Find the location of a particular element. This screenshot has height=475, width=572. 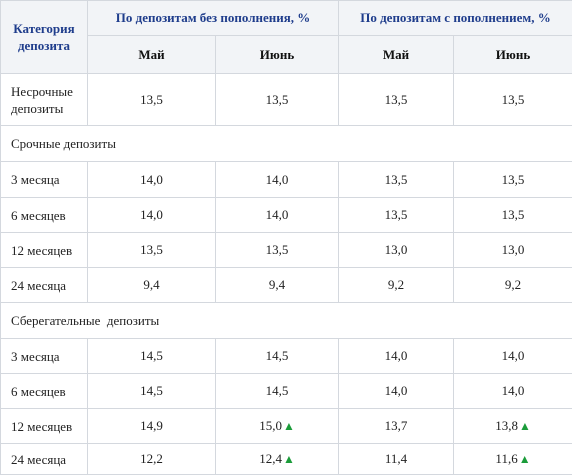

table-row: 12 месяцев 13,5 13,5 13,0 13,0 is located at coordinates (286, 250).